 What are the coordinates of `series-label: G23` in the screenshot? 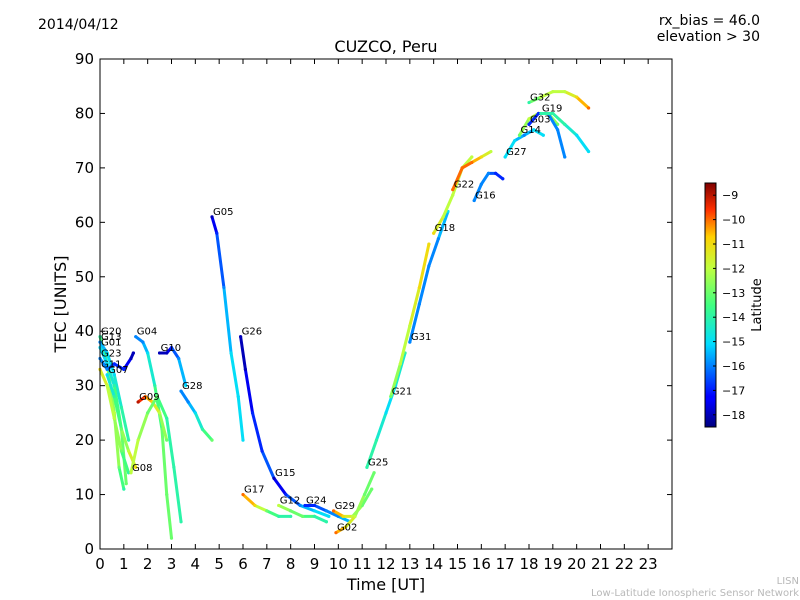 It's located at (111, 353).